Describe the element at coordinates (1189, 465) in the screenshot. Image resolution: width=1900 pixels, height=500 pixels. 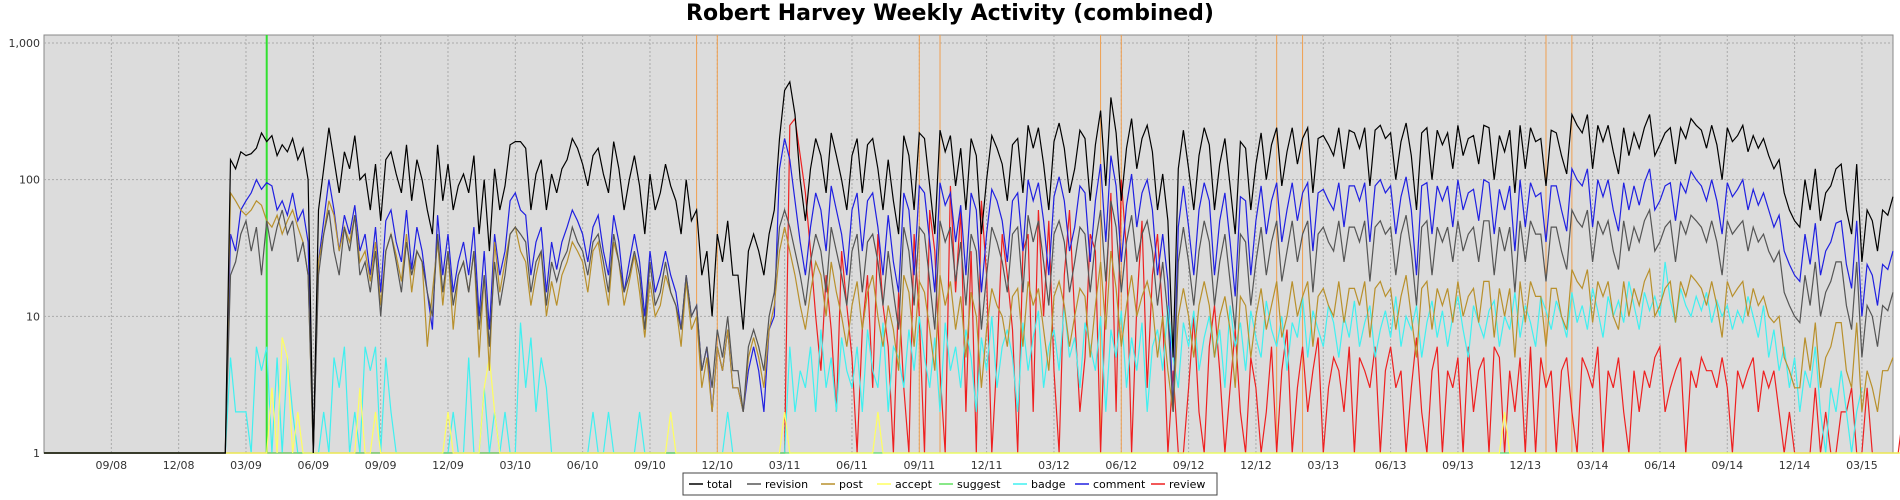
I see `x-tick-label: 09/12` at that location.